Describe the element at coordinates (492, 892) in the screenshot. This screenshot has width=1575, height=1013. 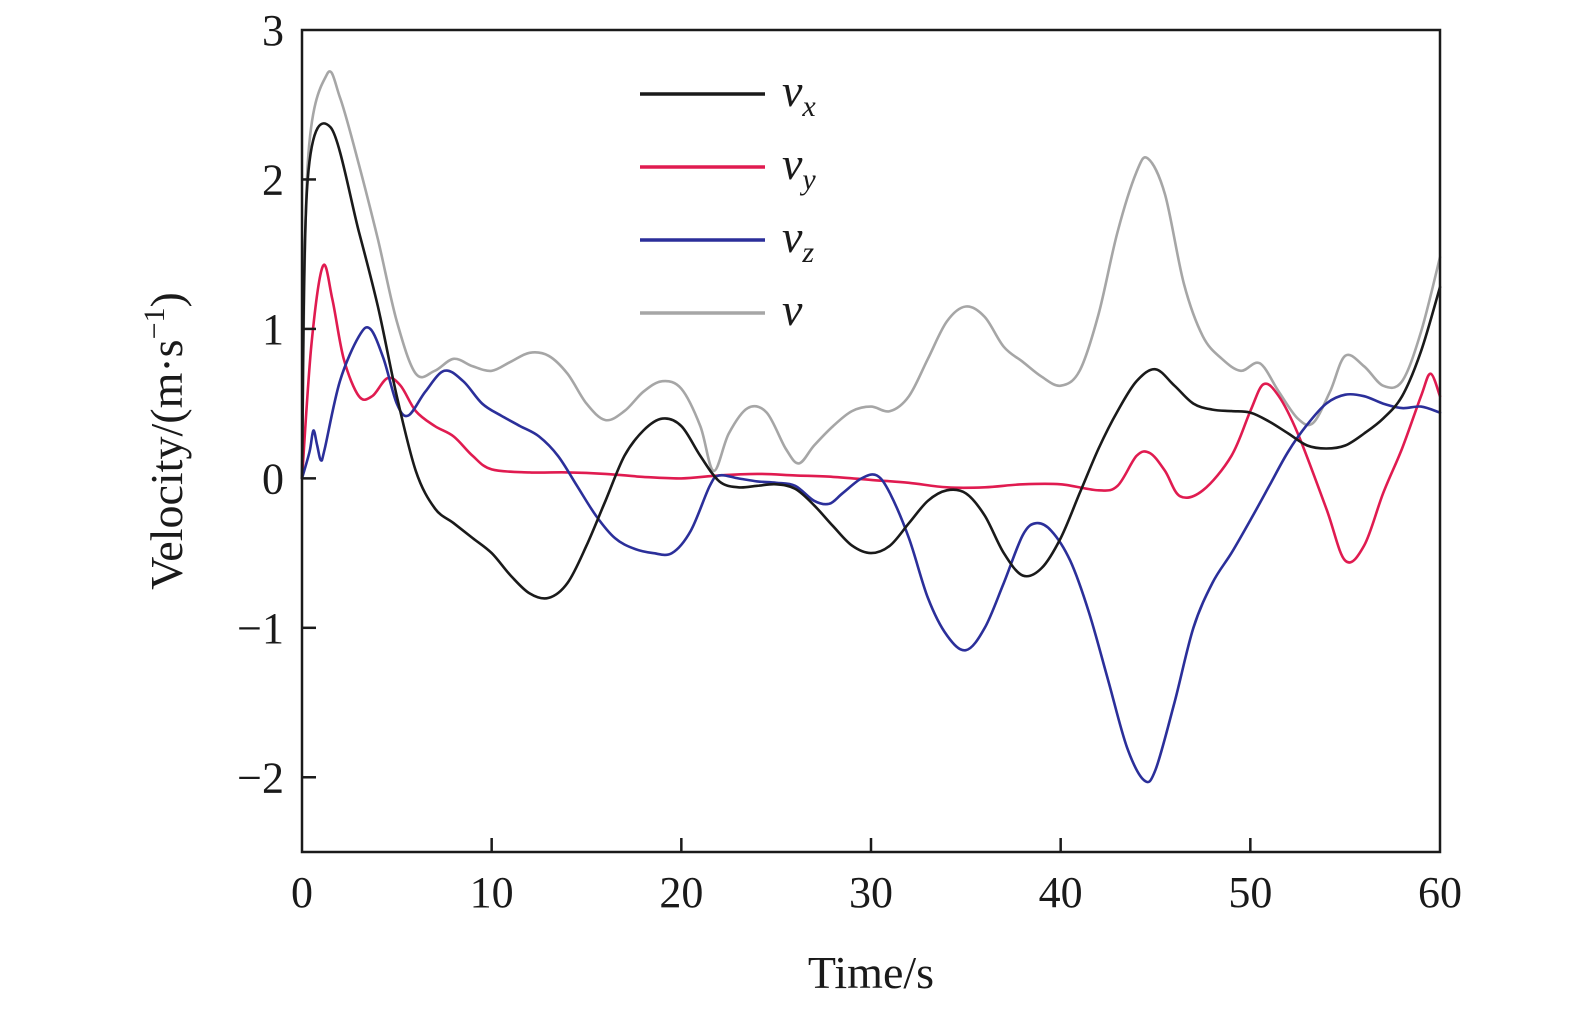
I see `x-tick-label: 10` at that location.